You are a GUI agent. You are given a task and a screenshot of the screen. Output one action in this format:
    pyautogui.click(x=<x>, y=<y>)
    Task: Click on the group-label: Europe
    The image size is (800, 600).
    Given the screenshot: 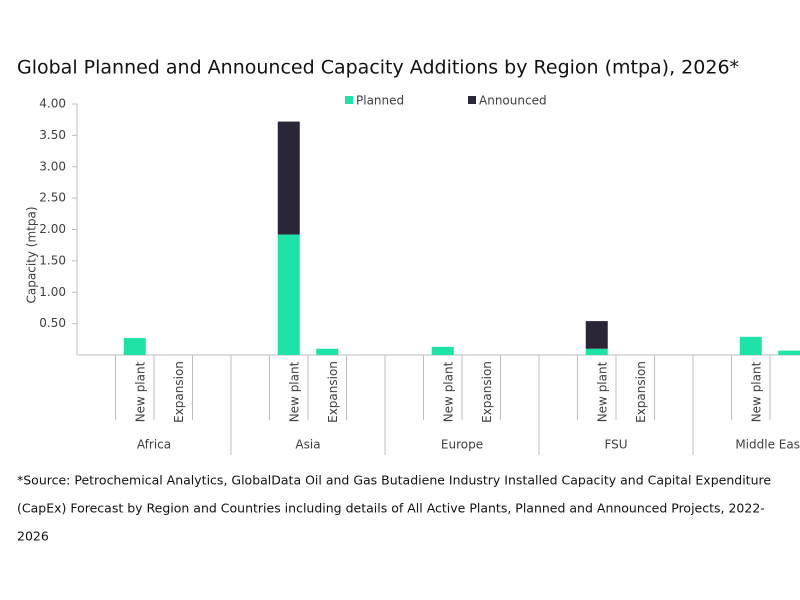 What is the action you would take?
    pyautogui.click(x=462, y=445)
    